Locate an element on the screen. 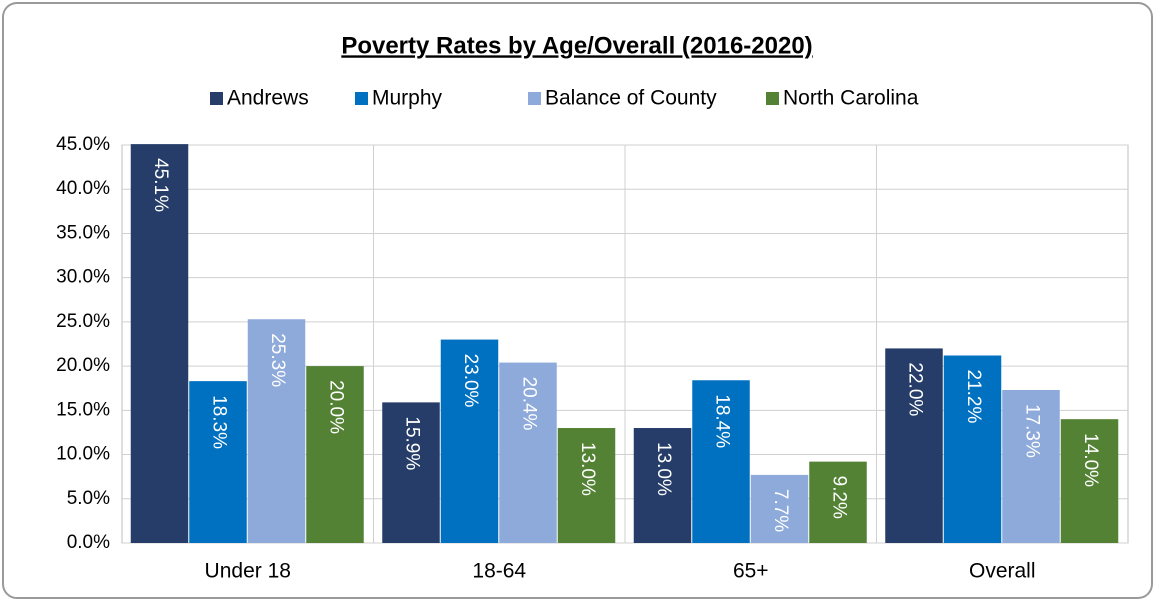 The image size is (1155, 601). data-label: 23.0% is located at coordinates (470, 381).